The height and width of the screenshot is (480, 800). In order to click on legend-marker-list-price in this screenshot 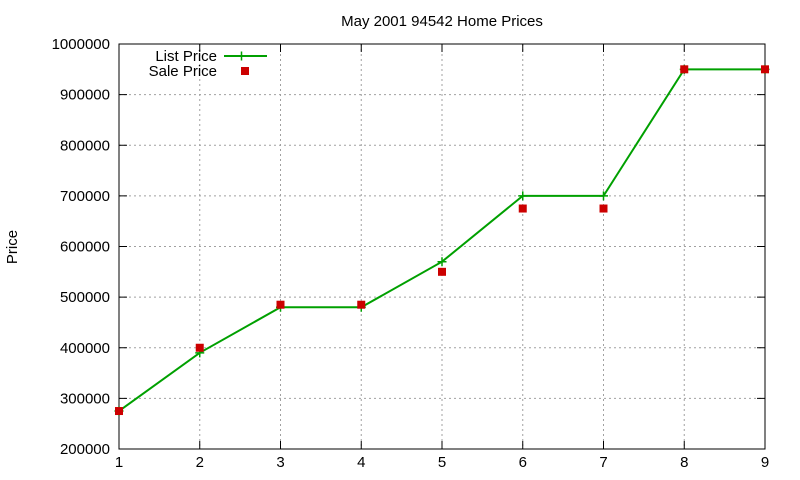, I will do `click(241, 56)`.